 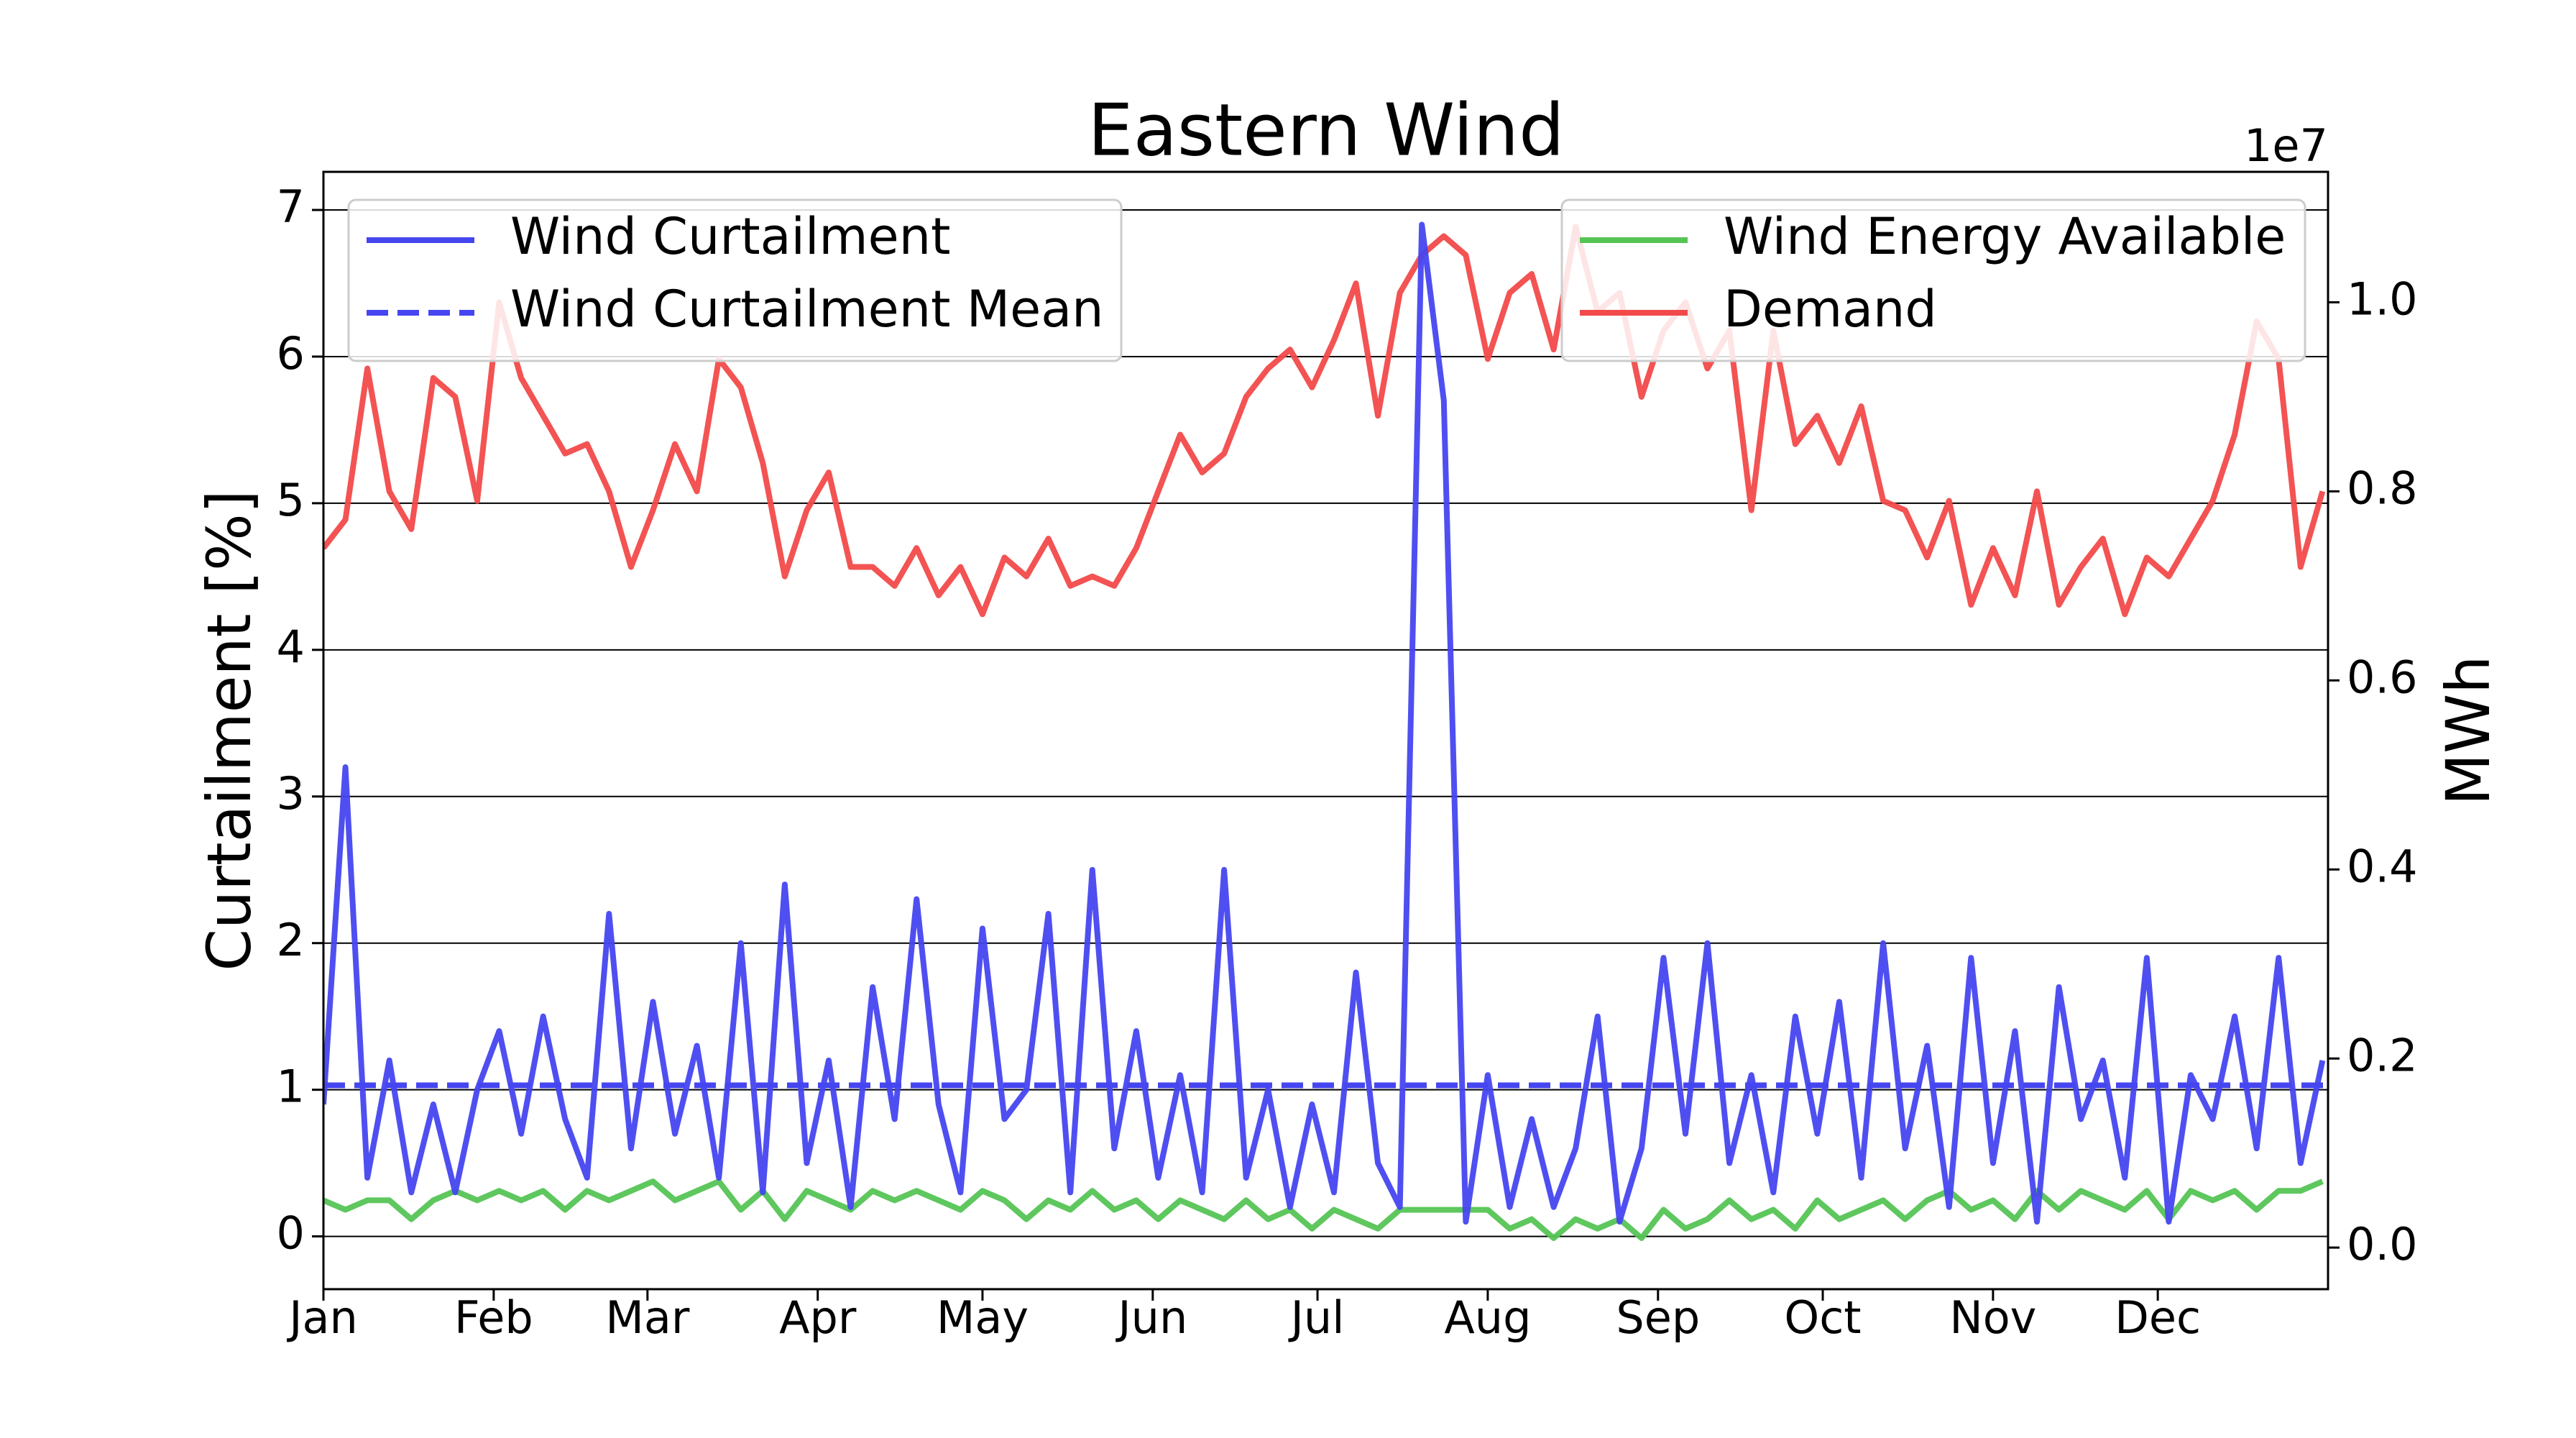 I want to click on legend-label: Wind Curtailment, so click(x=730, y=236).